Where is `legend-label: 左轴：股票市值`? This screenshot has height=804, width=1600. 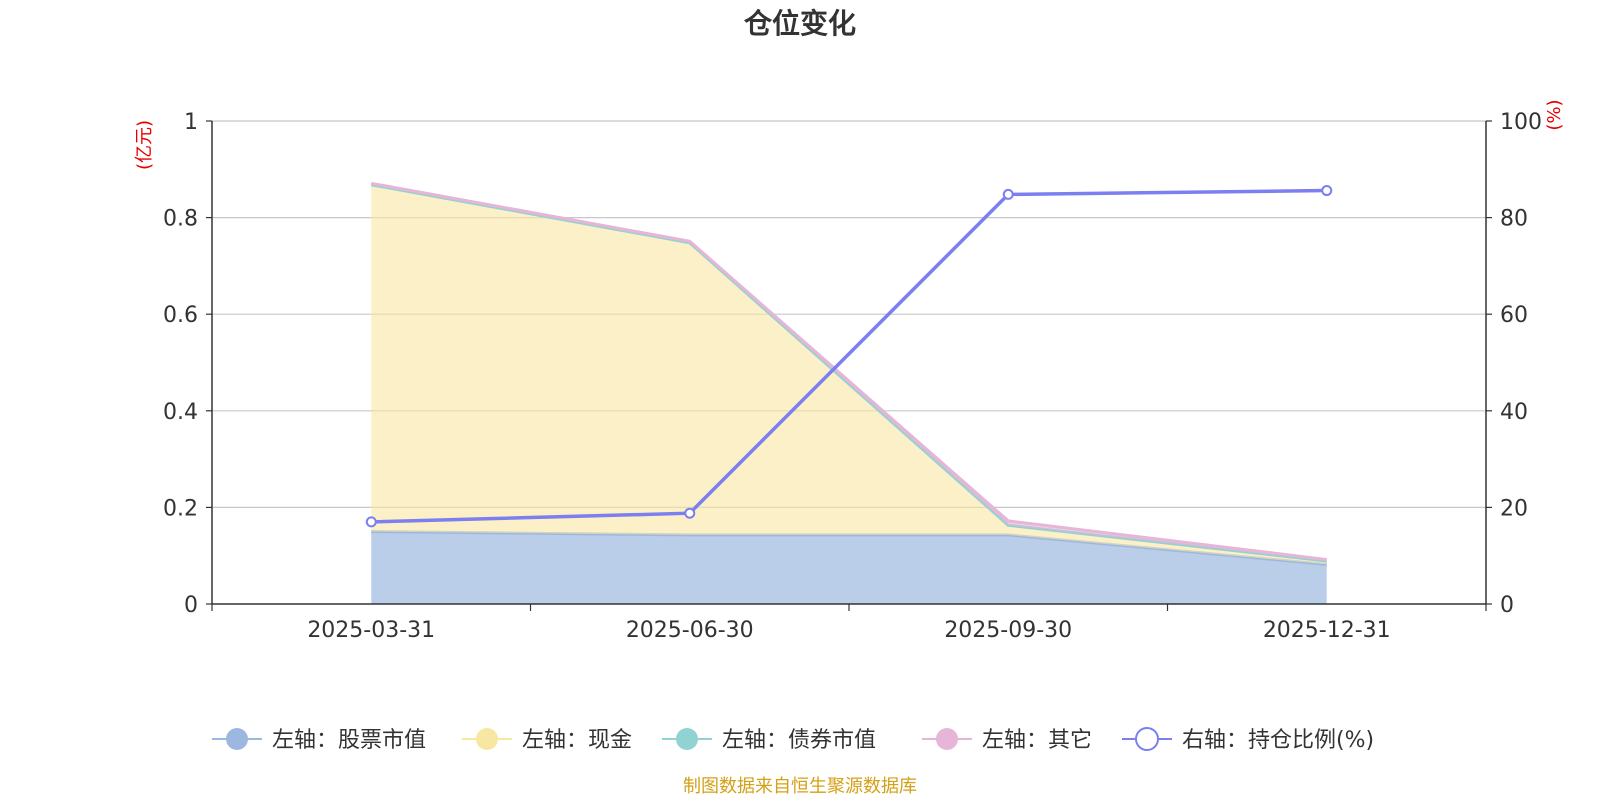
legend-label: 左轴：股票市值 is located at coordinates (349, 740).